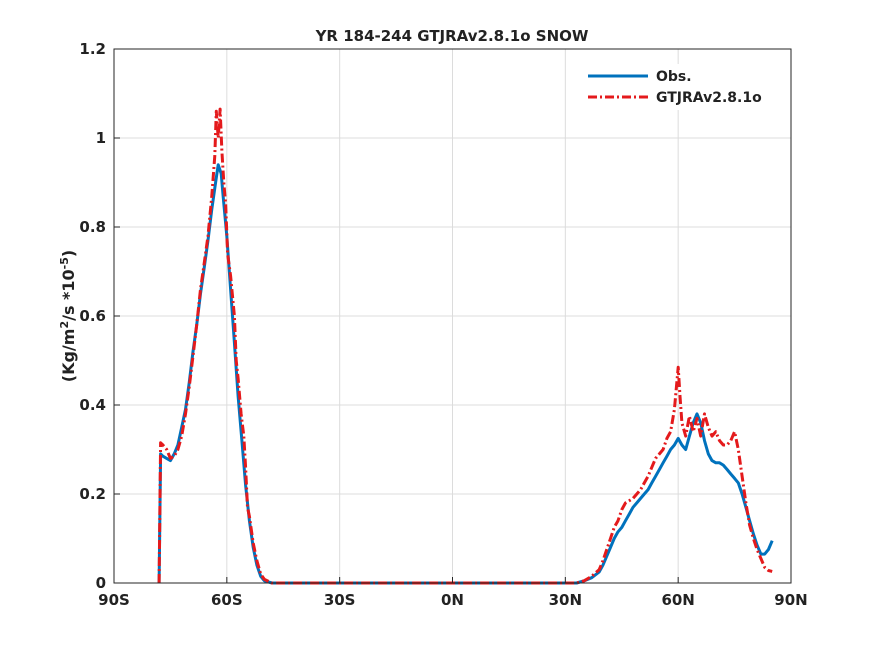 The width and height of the screenshot is (875, 656). I want to click on x-tick-label: 60N, so click(677, 600).